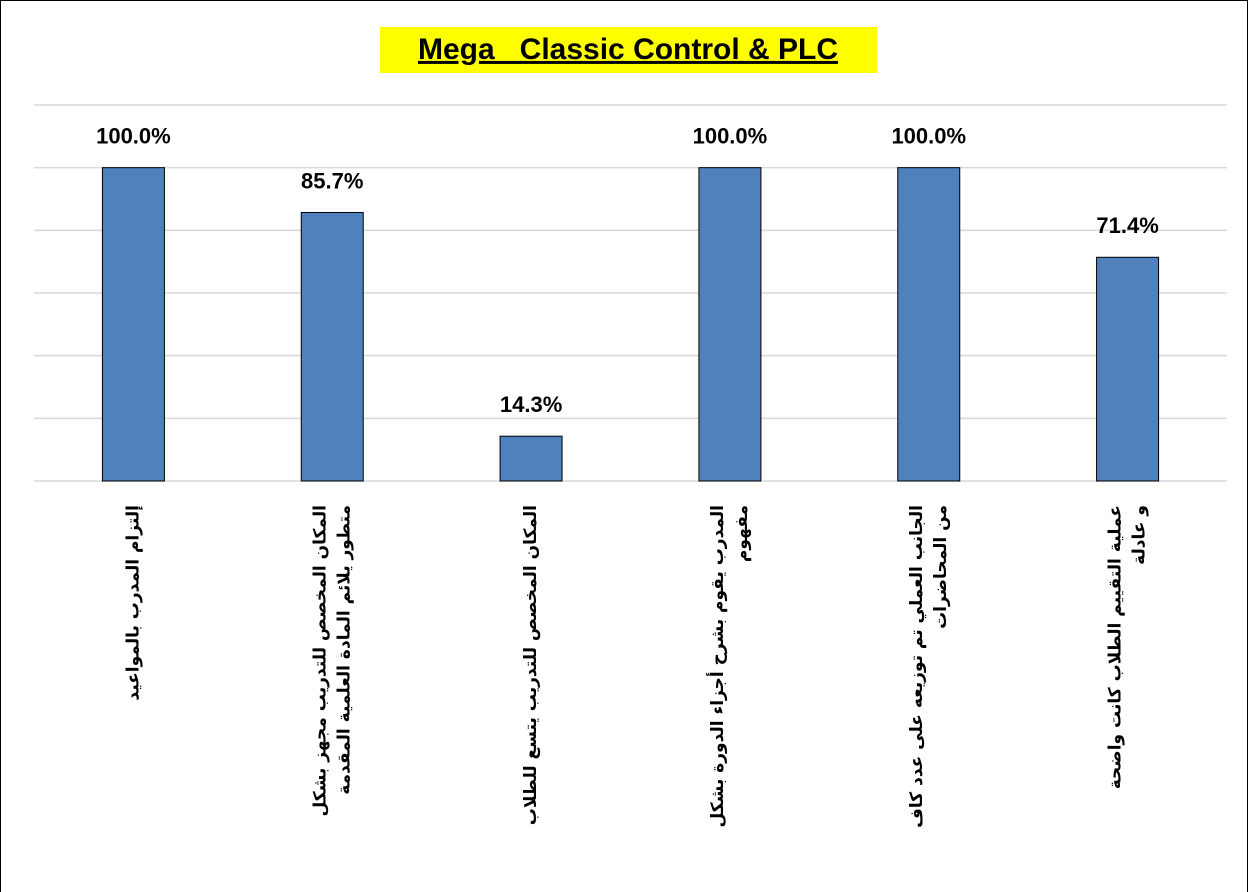  What do you see at coordinates (133, 603) in the screenshot?
I see `x-tick-label: إلتزام المدرب بالمواعيد` at bounding box center [133, 603].